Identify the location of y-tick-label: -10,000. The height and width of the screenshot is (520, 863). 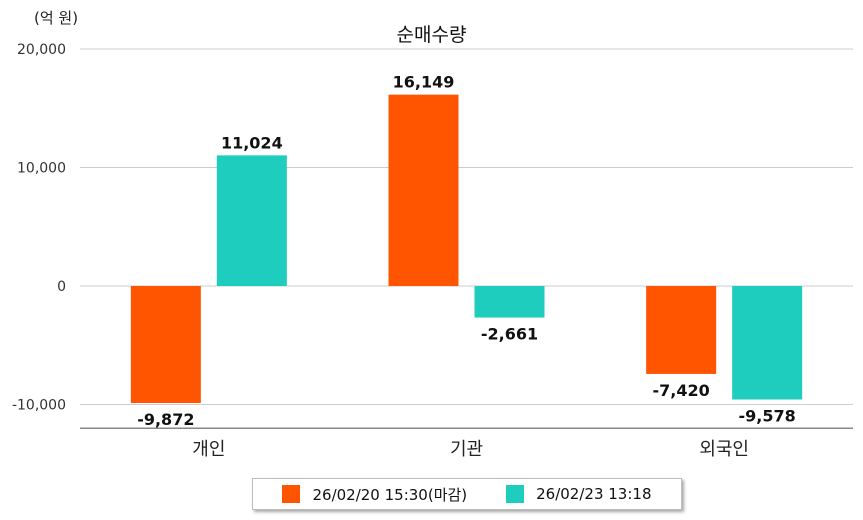
(39, 406).